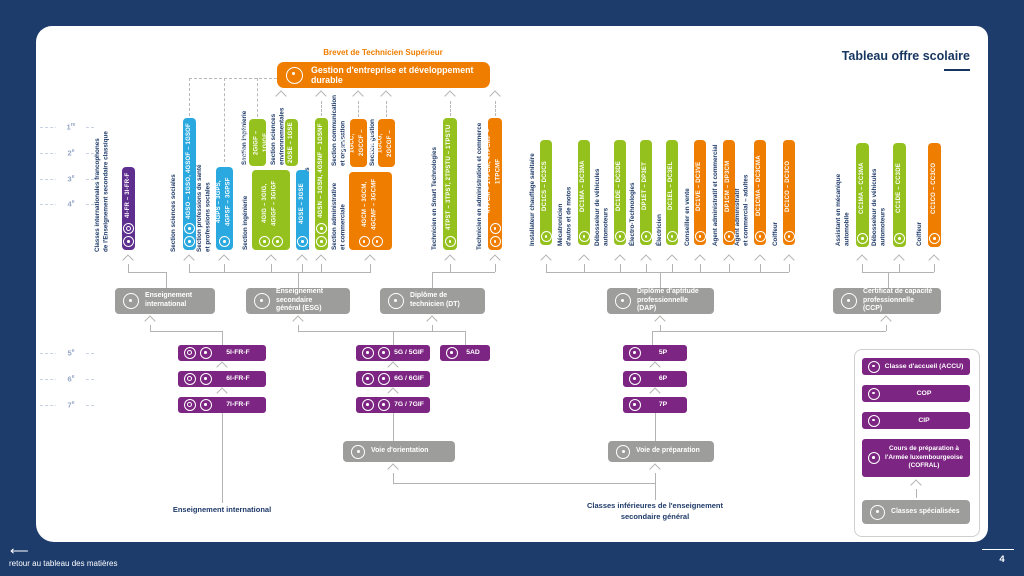  What do you see at coordinates (165, 301) in the screenshot?
I see `diploma-box-international: Enseignement international` at bounding box center [165, 301].